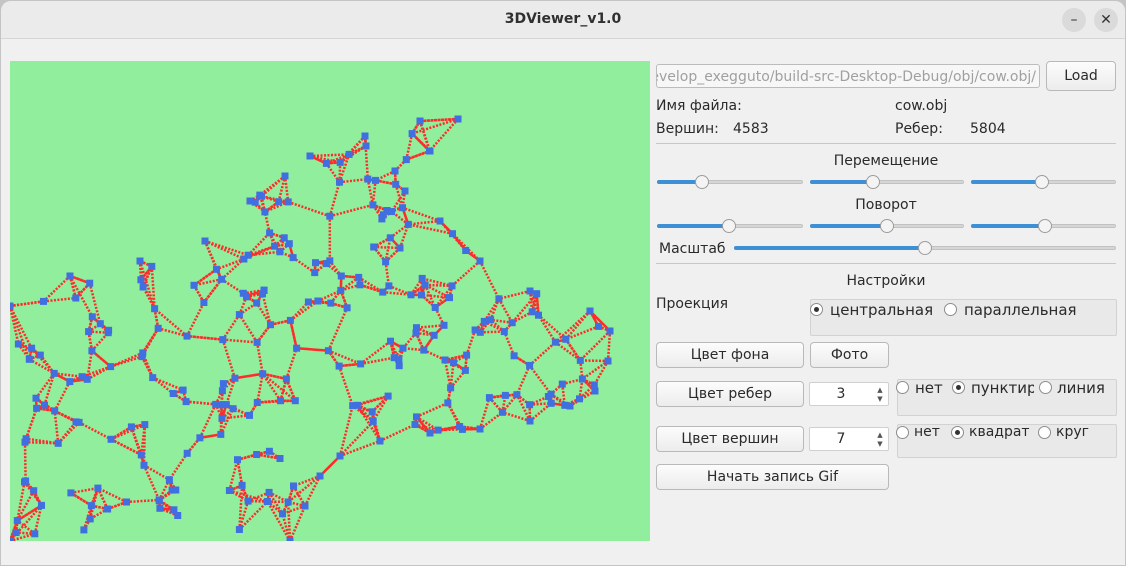 The width and height of the screenshot is (1126, 566). Describe the element at coordinates (841, 394) in the screenshot. I see `edge-width-value: 3` at that location.